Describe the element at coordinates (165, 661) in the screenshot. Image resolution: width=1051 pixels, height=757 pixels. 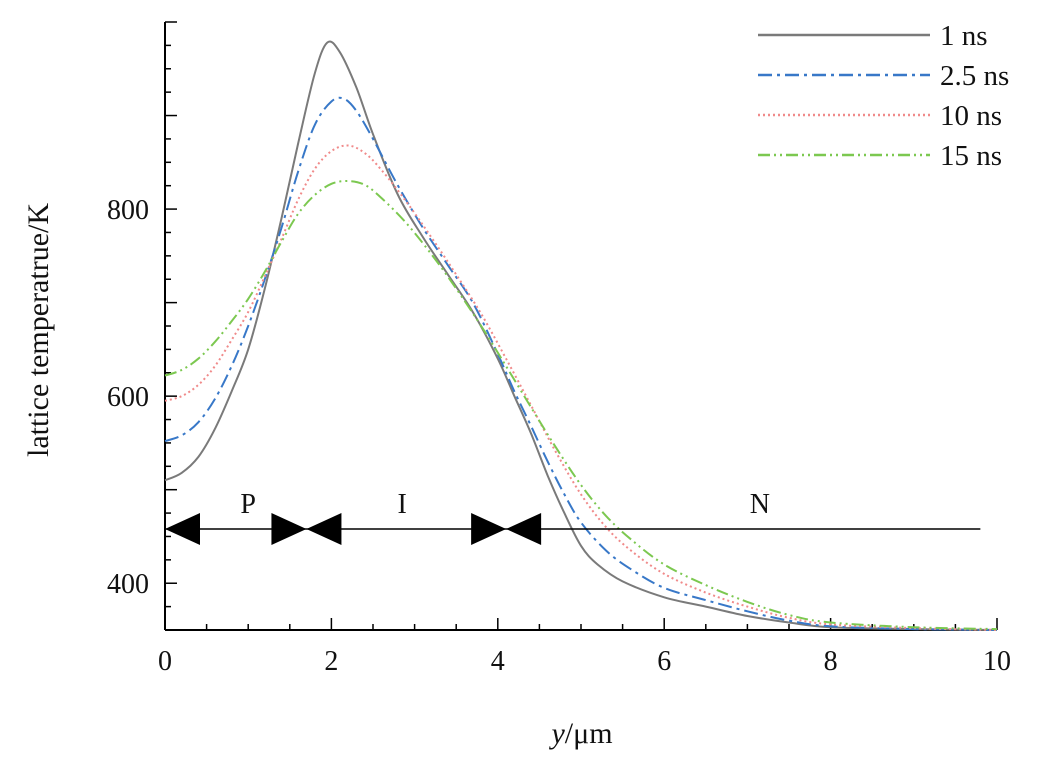
I see `x-tick-label: 0` at that location.